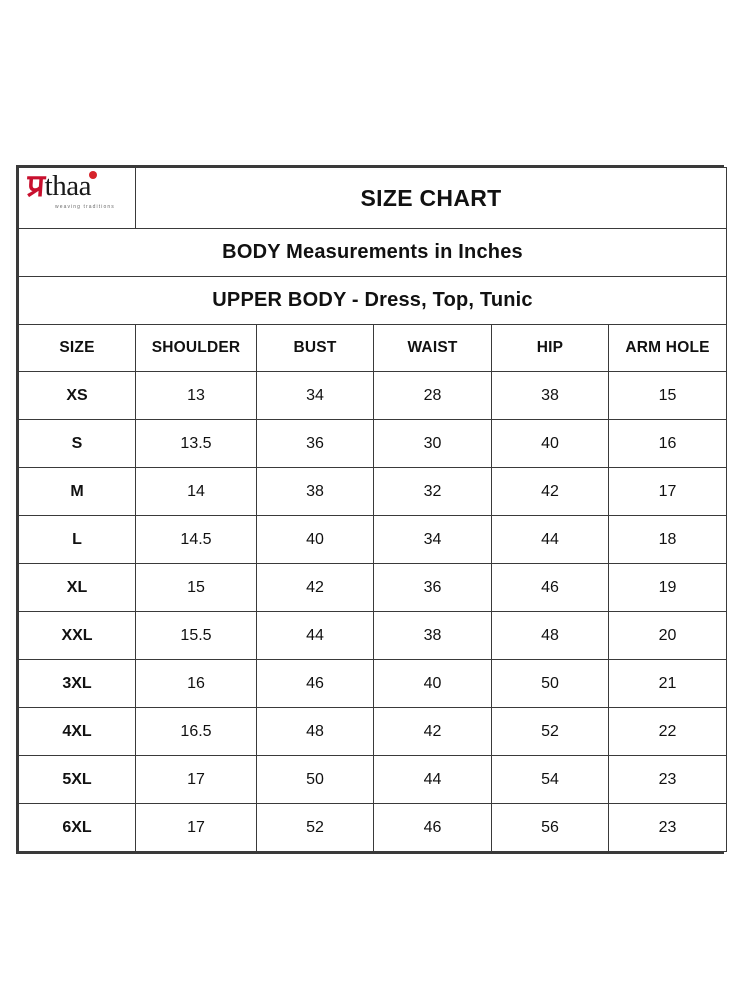 This screenshot has height=1000, width=740. What do you see at coordinates (550, 683) in the screenshot?
I see `cell-hip: 50` at bounding box center [550, 683].